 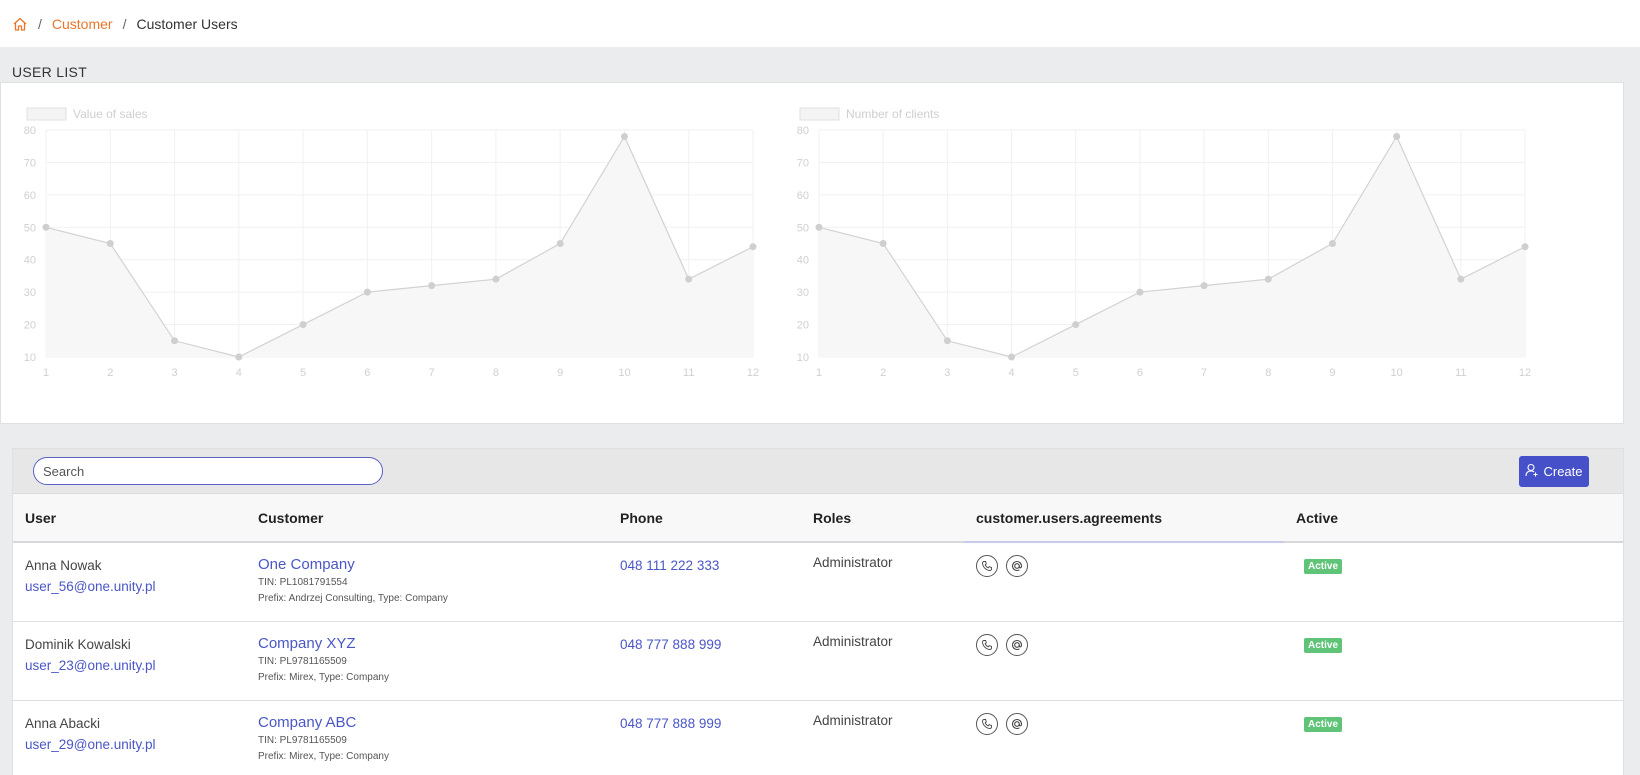 I want to click on column-header-agreements: customer.users.agreements, so click(x=1124, y=518).